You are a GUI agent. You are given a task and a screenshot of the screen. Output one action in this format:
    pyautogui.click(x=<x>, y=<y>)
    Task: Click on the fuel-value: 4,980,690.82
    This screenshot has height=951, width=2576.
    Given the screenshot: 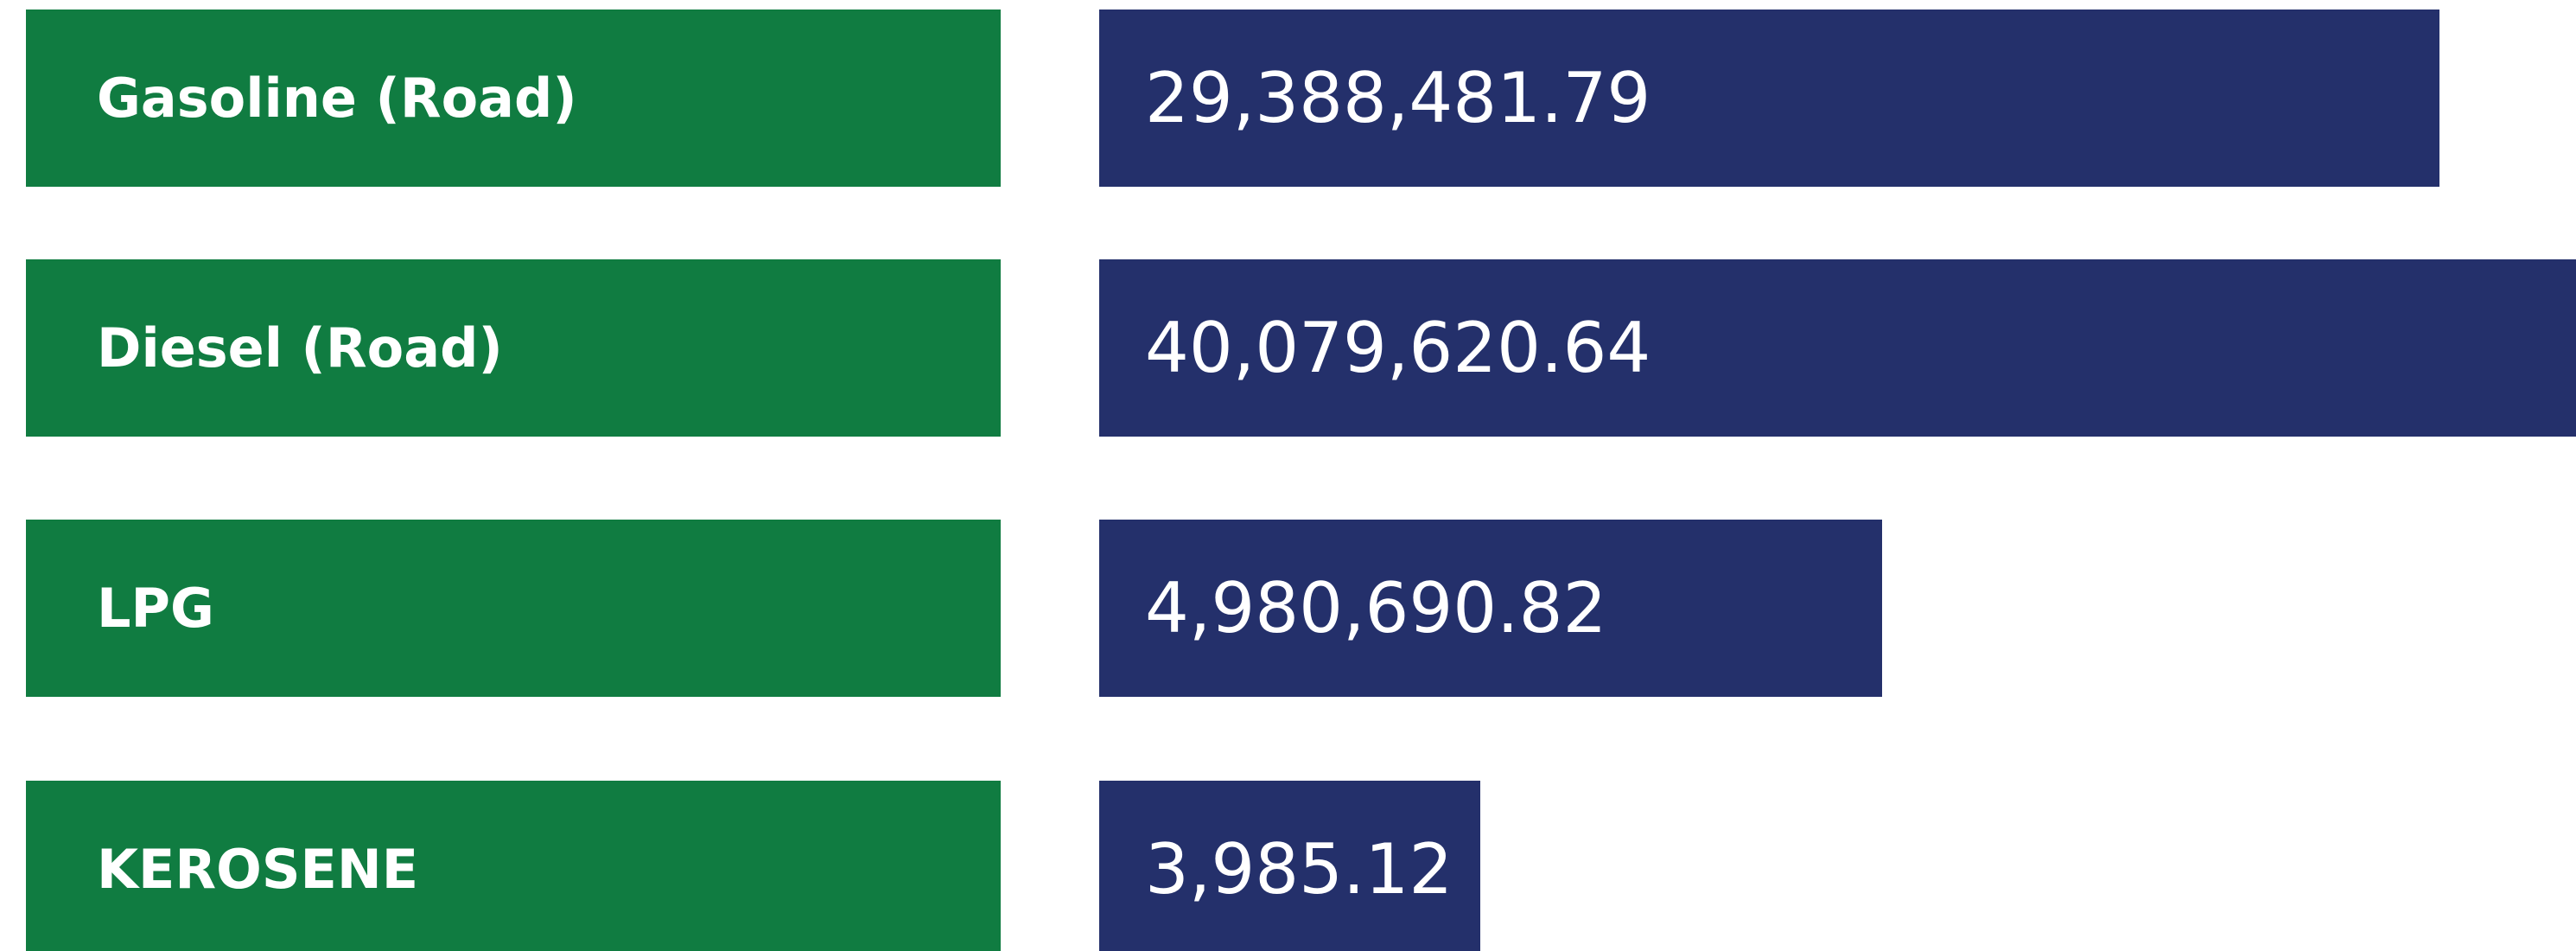 What is the action you would take?
    pyautogui.click(x=1491, y=608)
    